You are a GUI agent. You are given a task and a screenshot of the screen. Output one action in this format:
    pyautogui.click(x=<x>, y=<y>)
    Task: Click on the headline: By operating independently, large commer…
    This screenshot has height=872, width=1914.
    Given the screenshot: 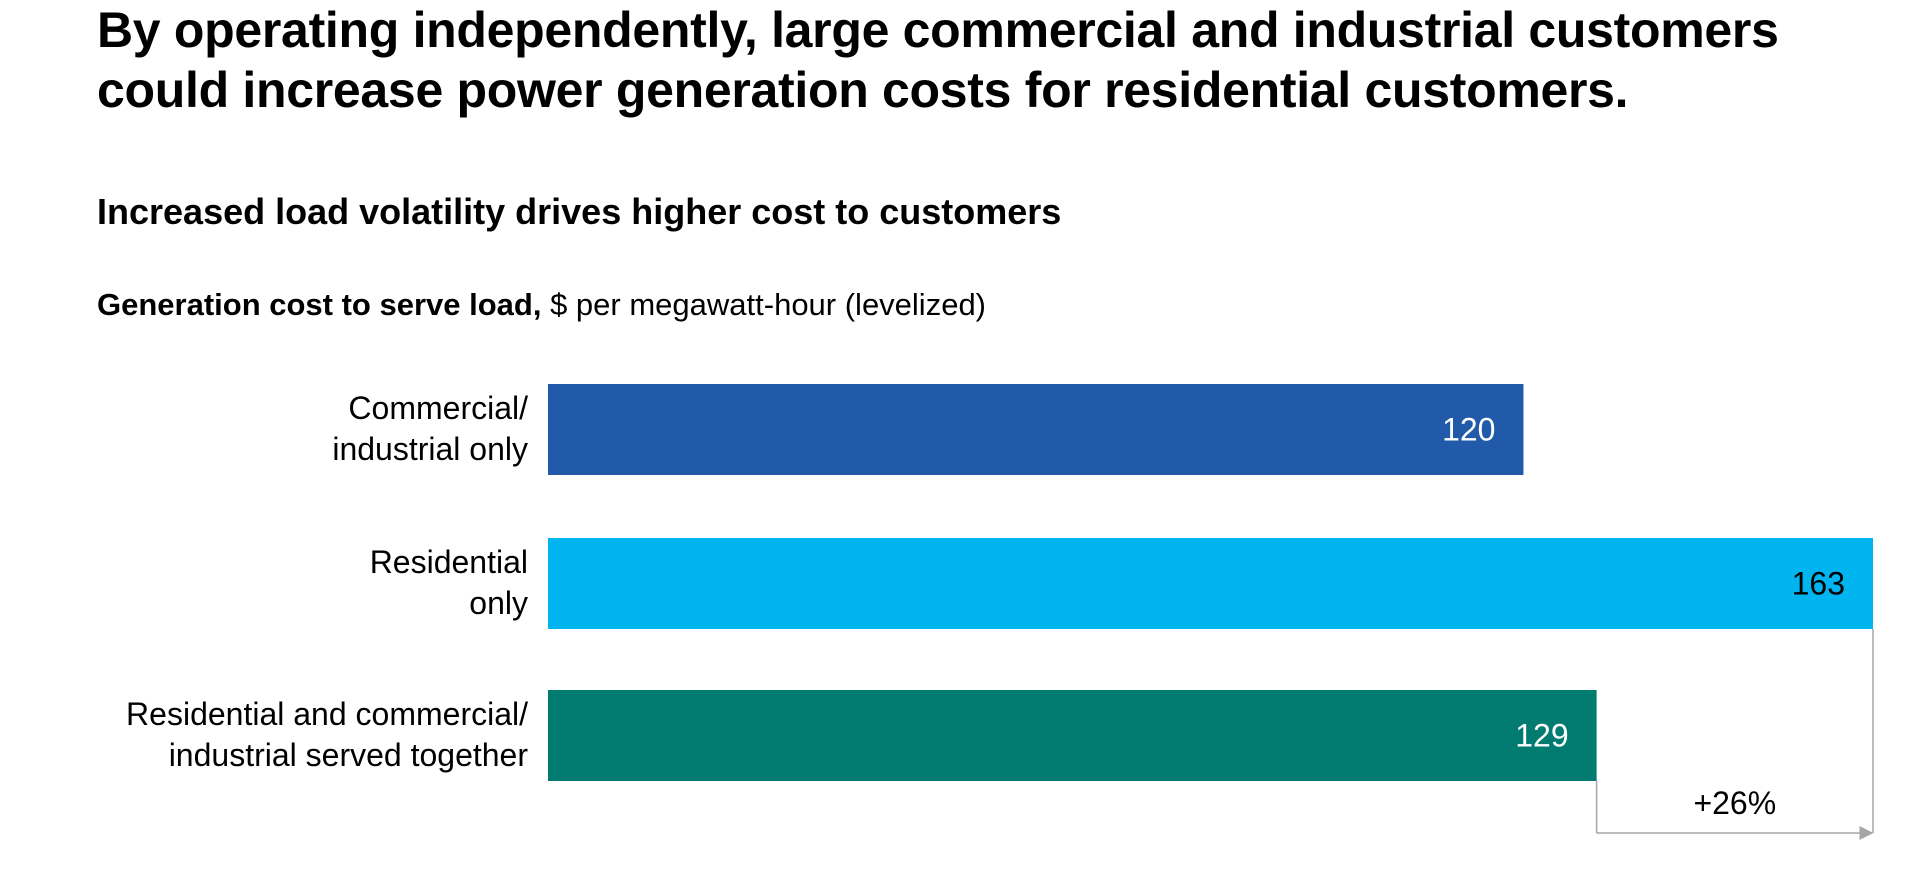 What is the action you would take?
    pyautogui.click(x=938, y=60)
    